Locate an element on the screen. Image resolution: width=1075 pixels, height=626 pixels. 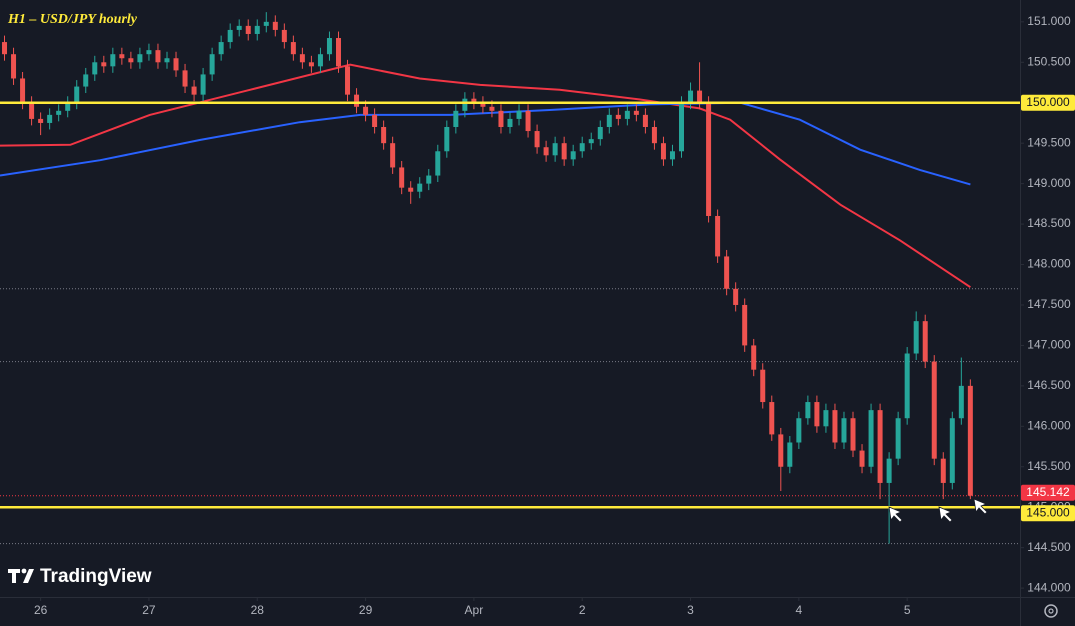
y-tick-label: 150.500 is located at coordinates (1049, 61).